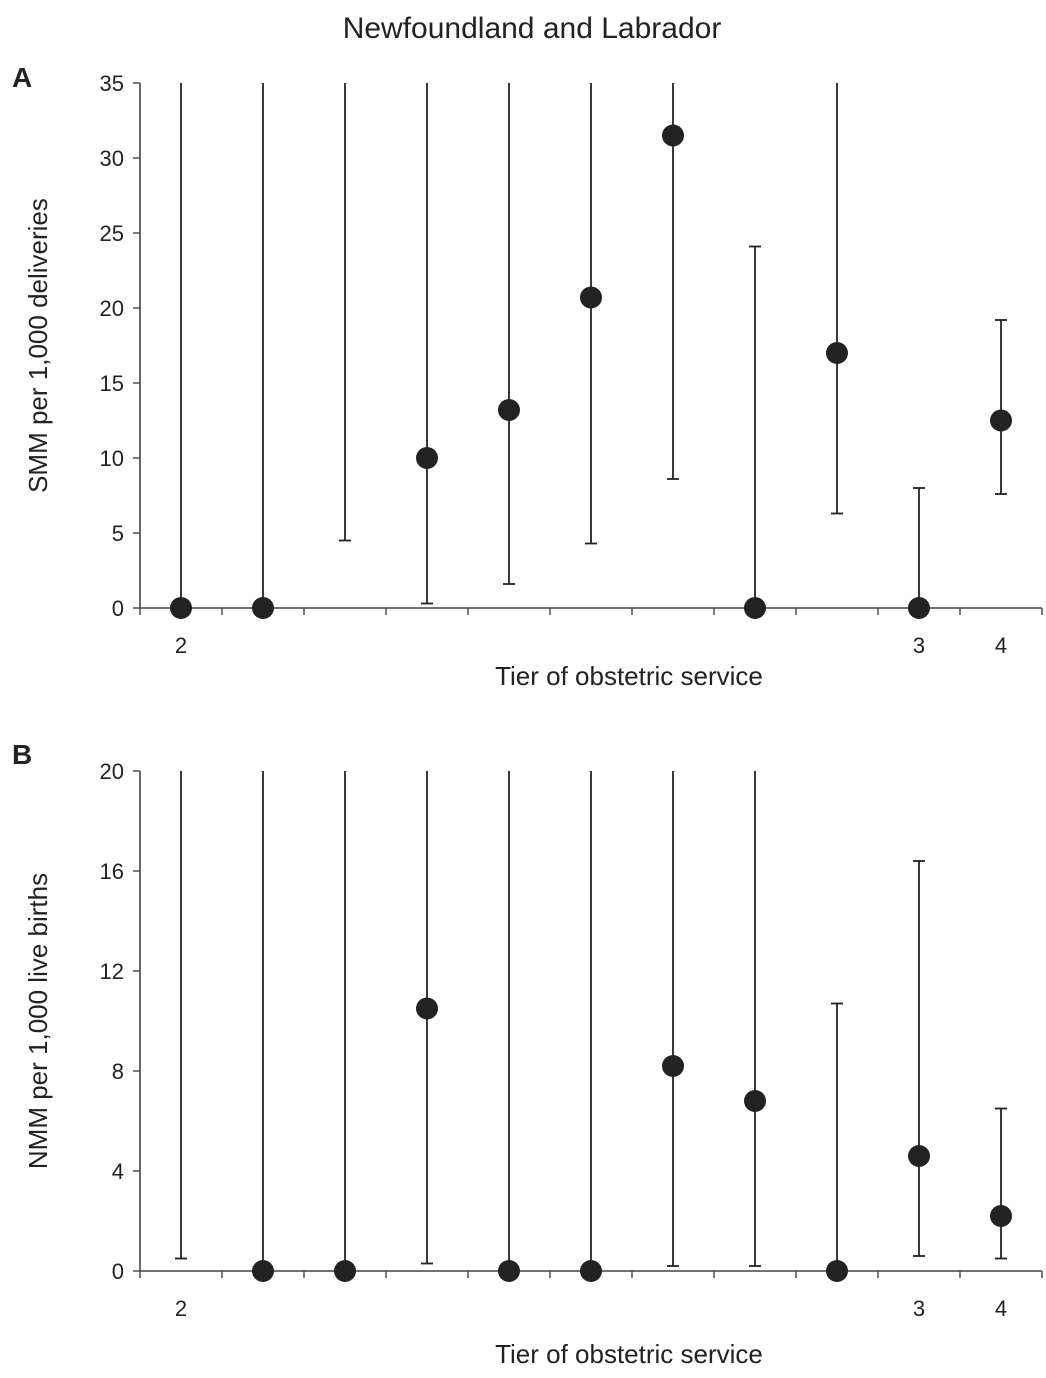  I want to click on panel-a-y-tick-label: 5, so click(118, 533).